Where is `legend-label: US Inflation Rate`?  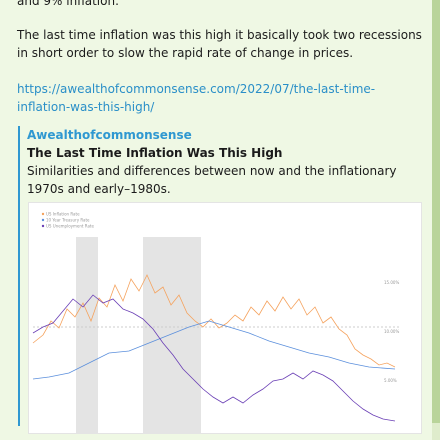 legend-label: US Inflation Rate is located at coordinates (63, 214).